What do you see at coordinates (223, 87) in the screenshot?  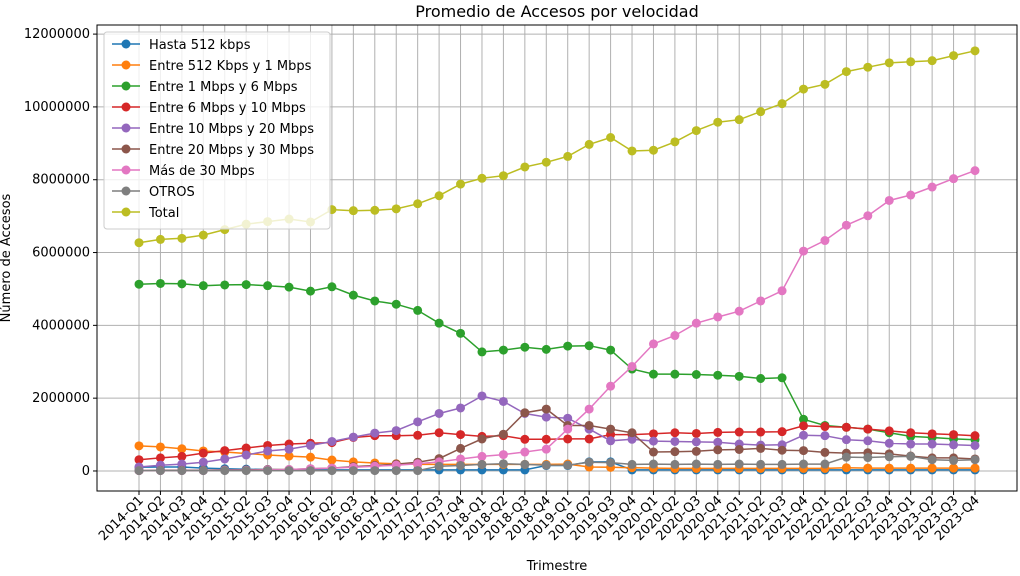 I see `legend-label: Entre 1 Mbps y 6 Mbps` at bounding box center [223, 87].